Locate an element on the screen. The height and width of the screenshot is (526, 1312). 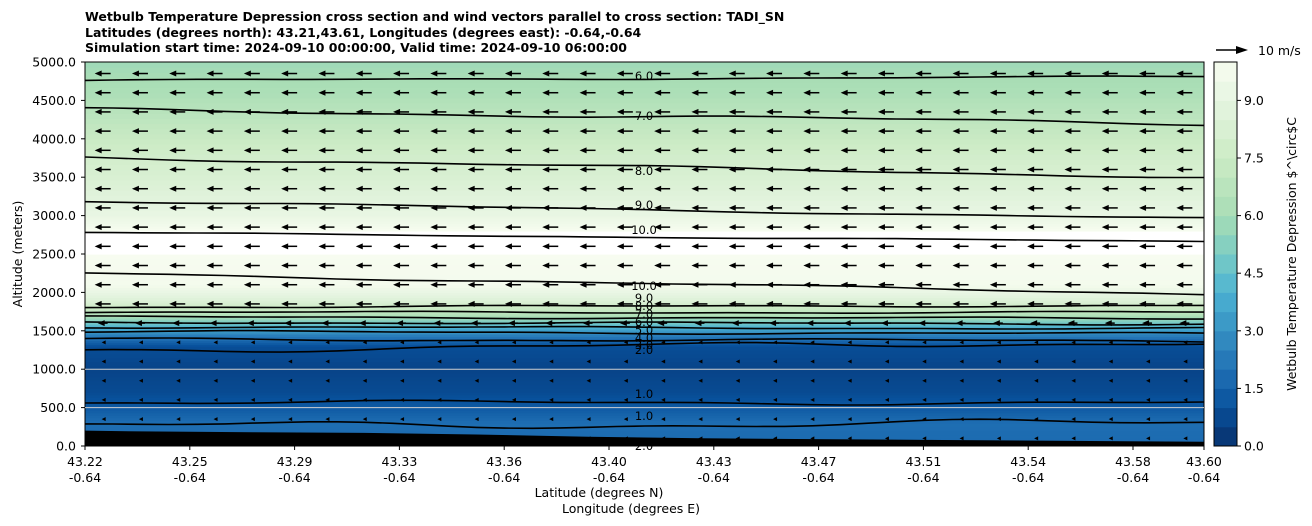
contour-label: 9.0 is located at coordinates (644, 205).